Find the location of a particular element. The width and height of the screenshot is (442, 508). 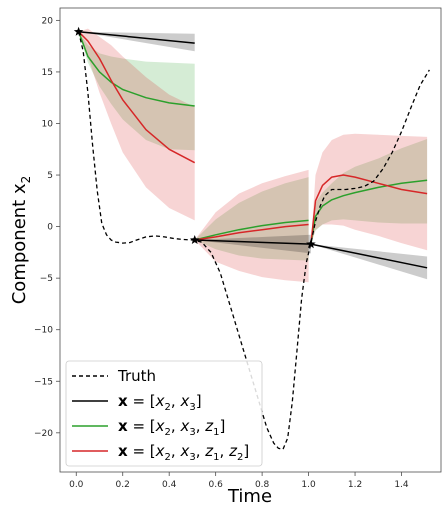

legend-box is located at coordinates (164, 413).